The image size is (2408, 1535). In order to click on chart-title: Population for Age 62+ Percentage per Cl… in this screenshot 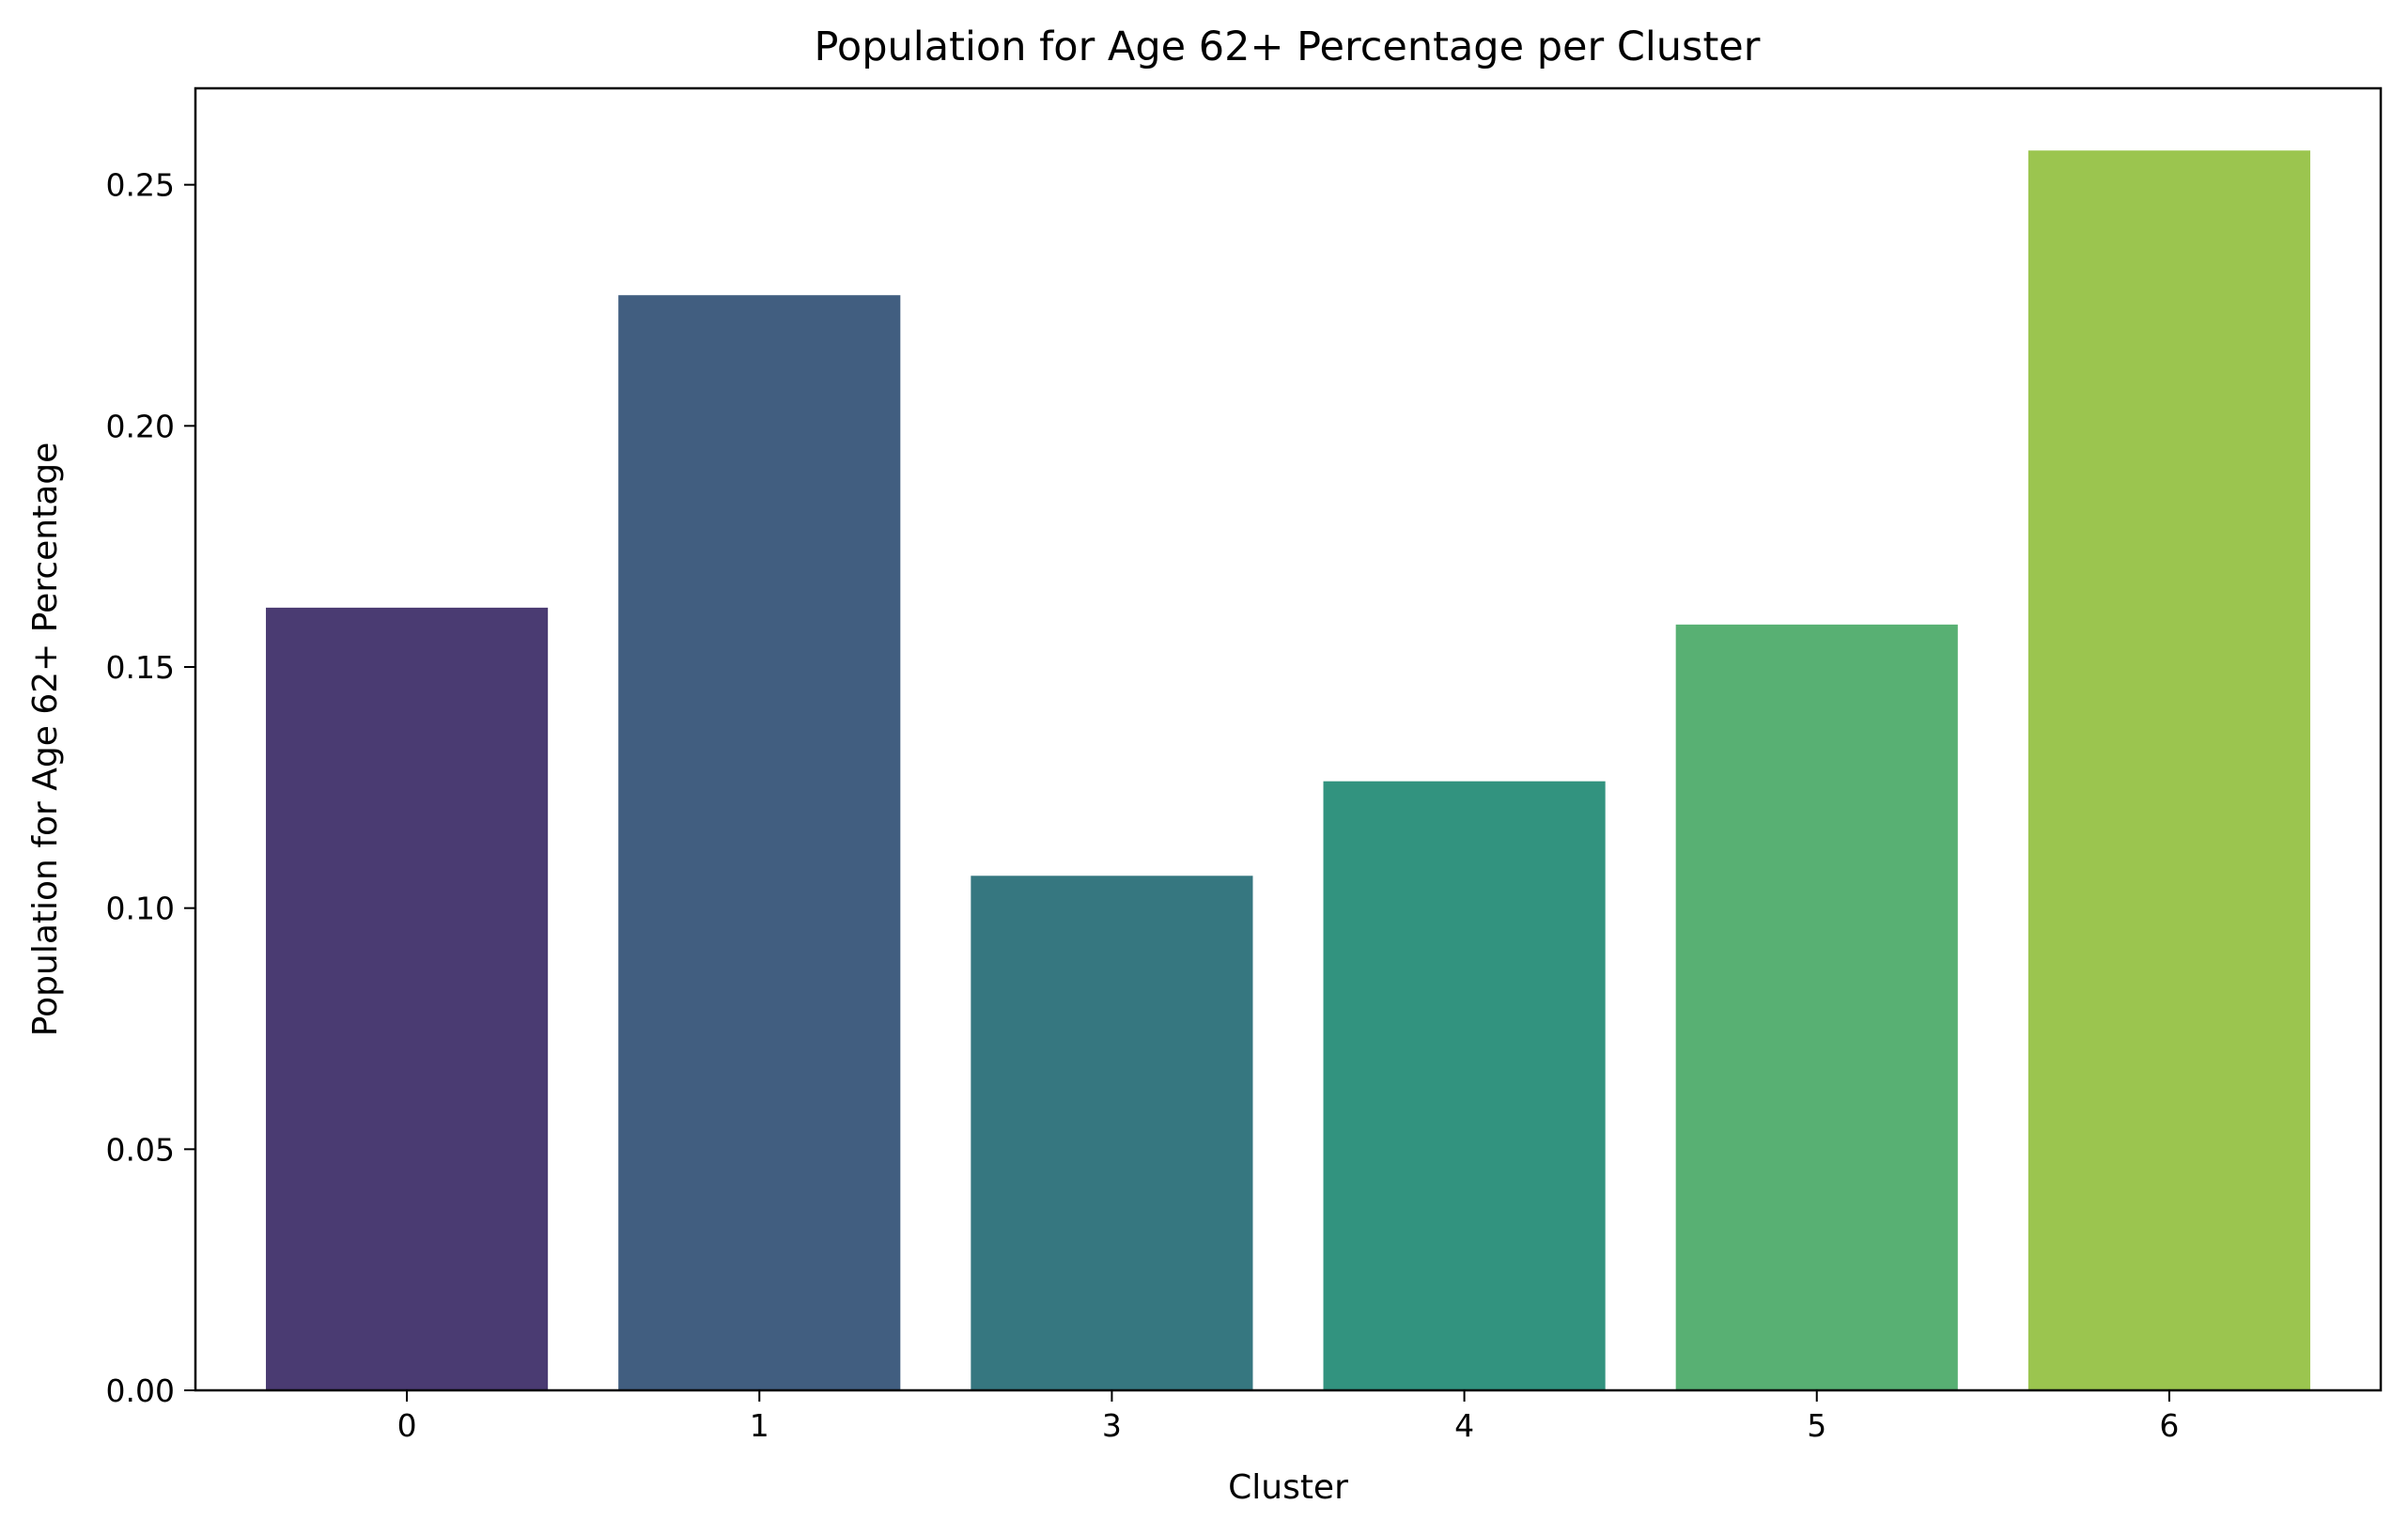, I will do `click(1288, 46)`.